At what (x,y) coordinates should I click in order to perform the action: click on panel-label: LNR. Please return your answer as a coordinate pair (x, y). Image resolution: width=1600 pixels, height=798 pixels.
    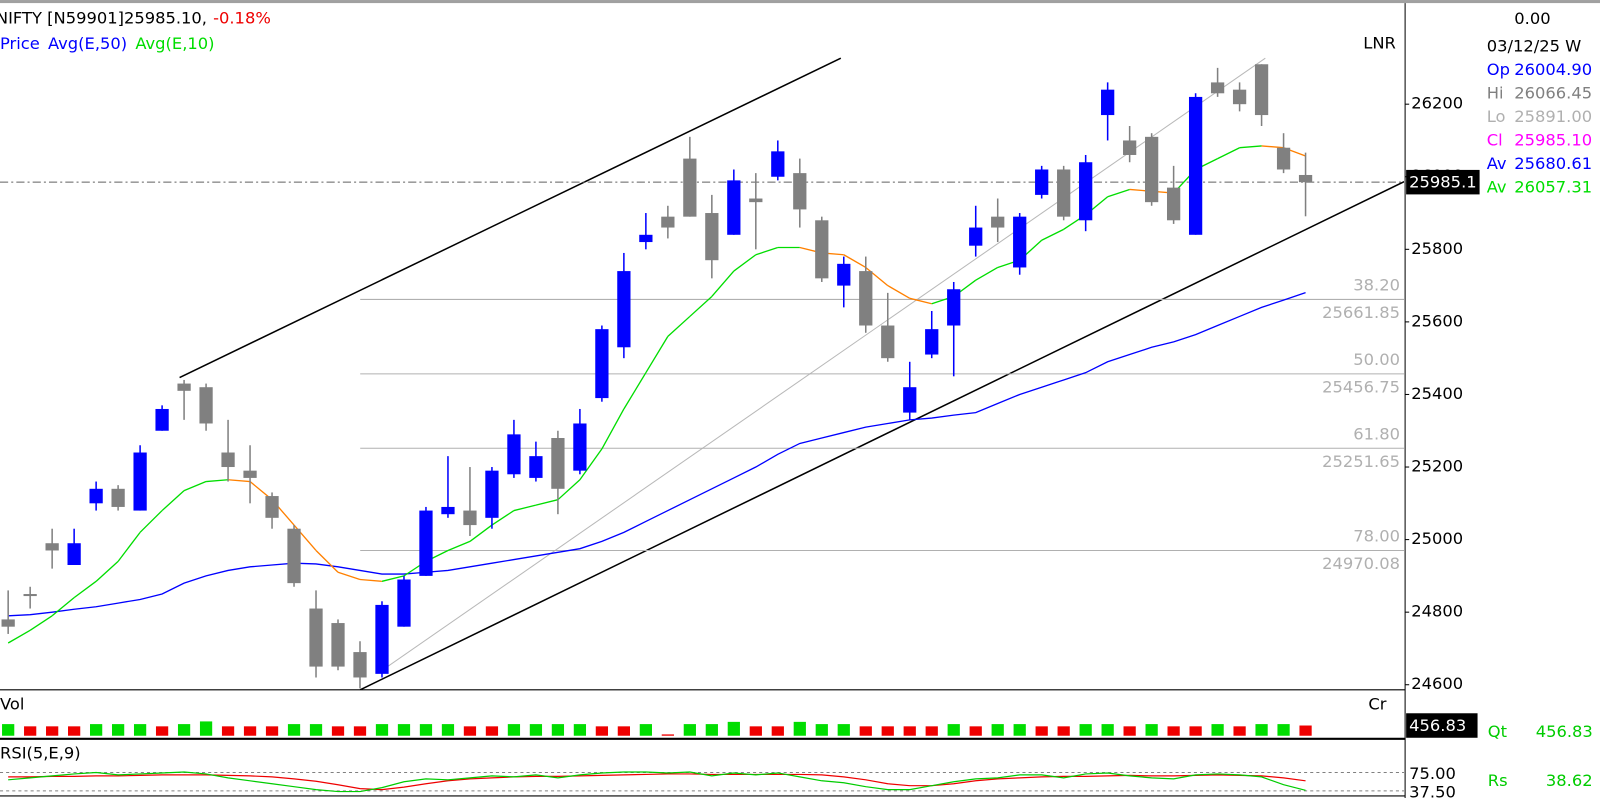
    Looking at the image, I should click on (1379, 42).